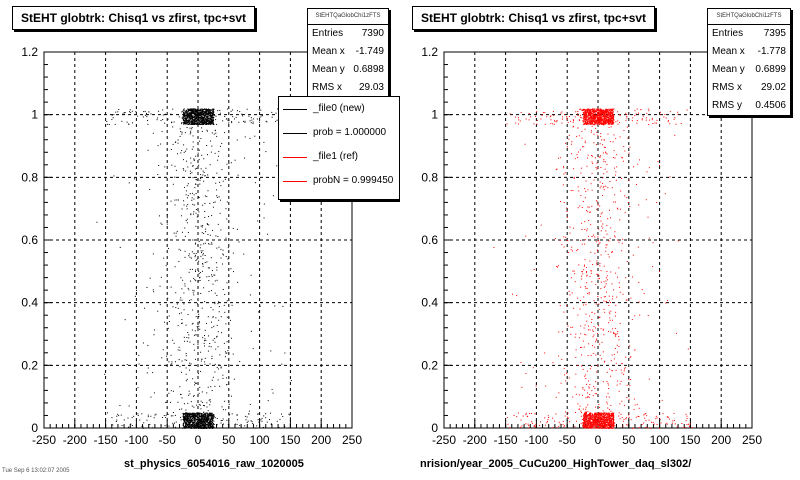 This screenshot has width=800, height=480. Describe the element at coordinates (327, 87) in the screenshot. I see `stat-label: RMS x` at that location.